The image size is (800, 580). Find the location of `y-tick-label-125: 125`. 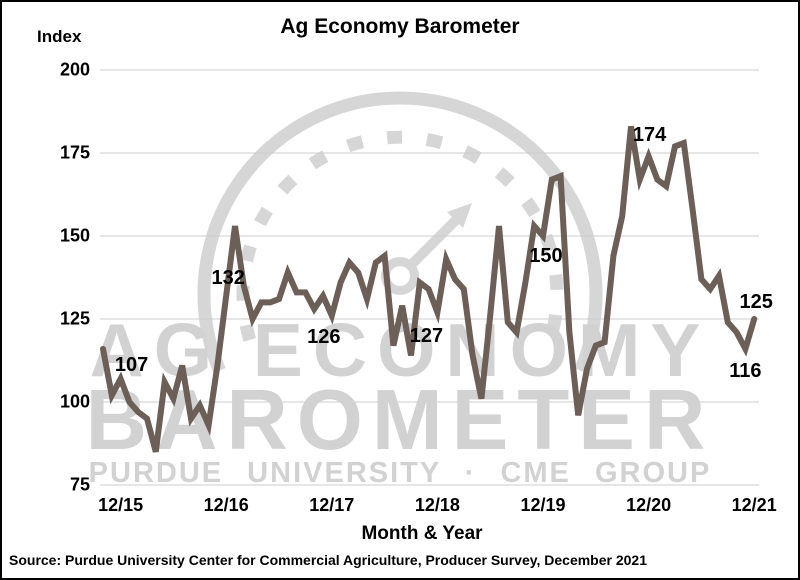

y-tick-label-125: 125 is located at coordinates (74, 318).